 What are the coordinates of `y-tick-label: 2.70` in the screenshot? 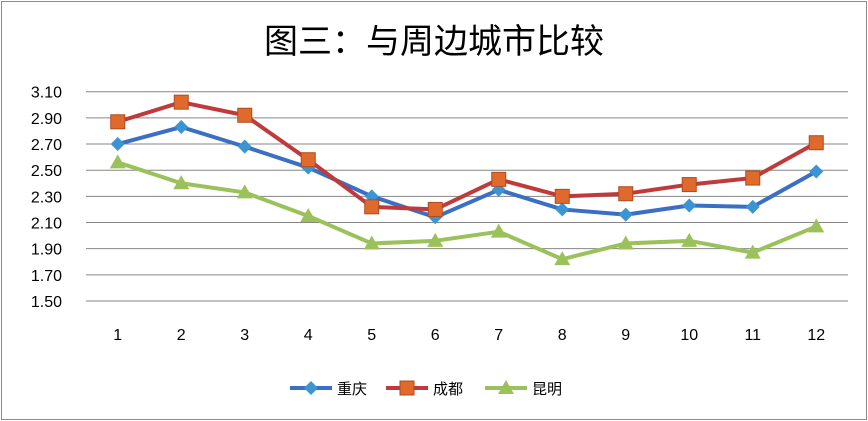 It's located at (46, 145).